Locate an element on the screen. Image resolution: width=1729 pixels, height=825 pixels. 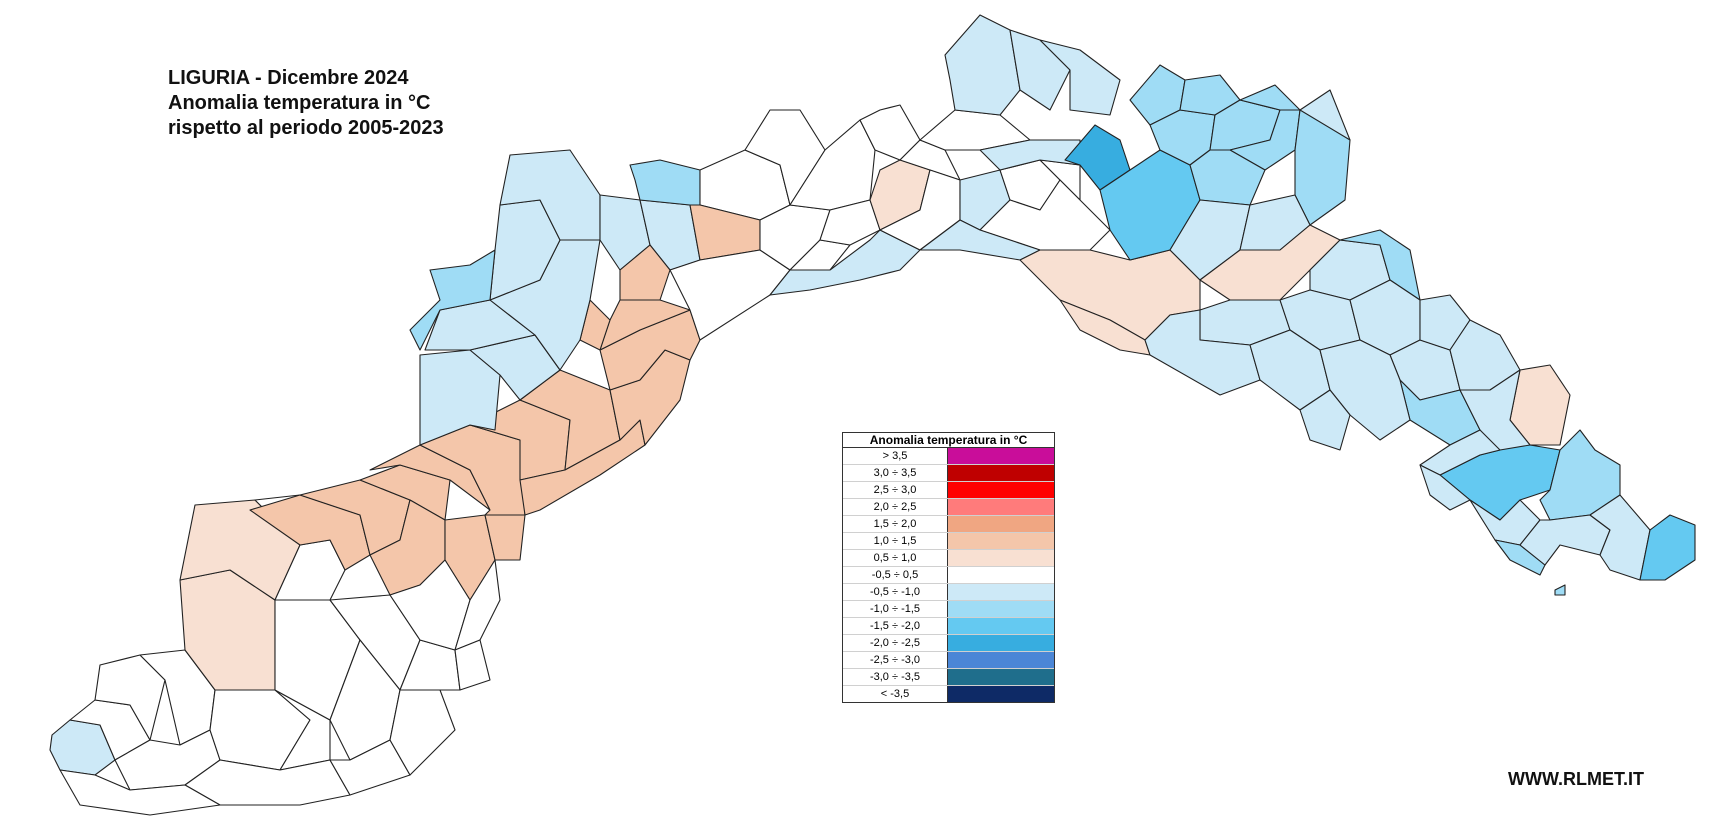
legend-row: -2,5 ÷ -3,0 is located at coordinates (948, 660).